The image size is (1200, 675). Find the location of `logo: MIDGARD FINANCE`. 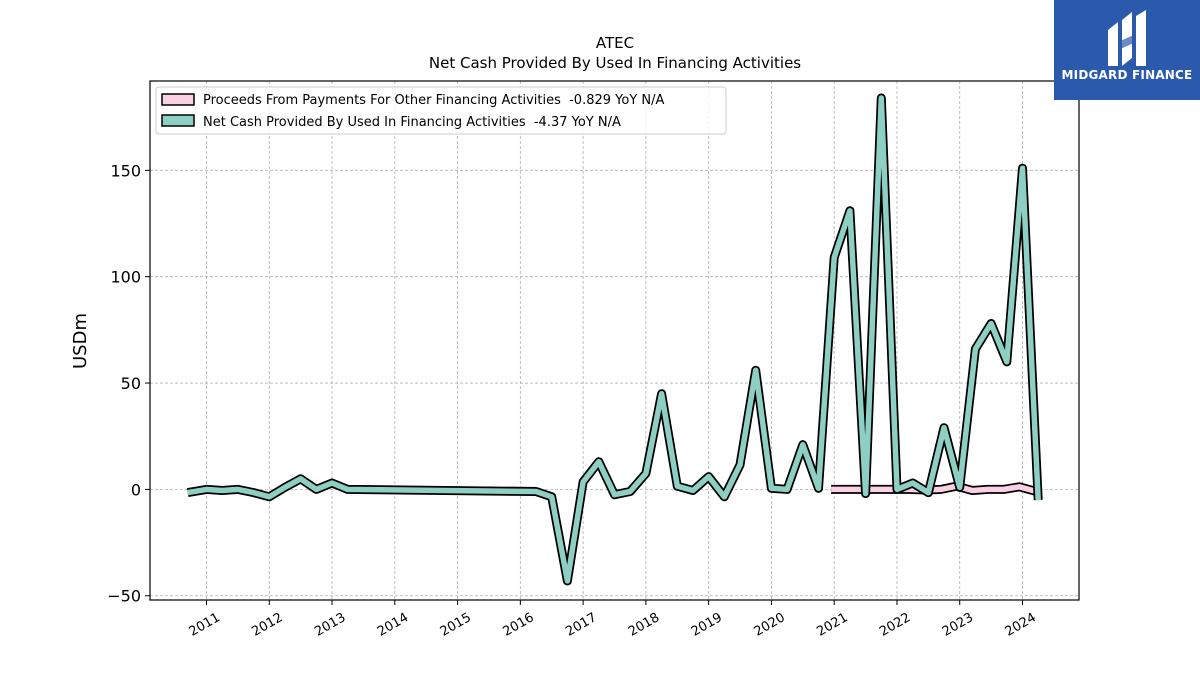

logo: MIDGARD FINANCE is located at coordinates (1127, 50).